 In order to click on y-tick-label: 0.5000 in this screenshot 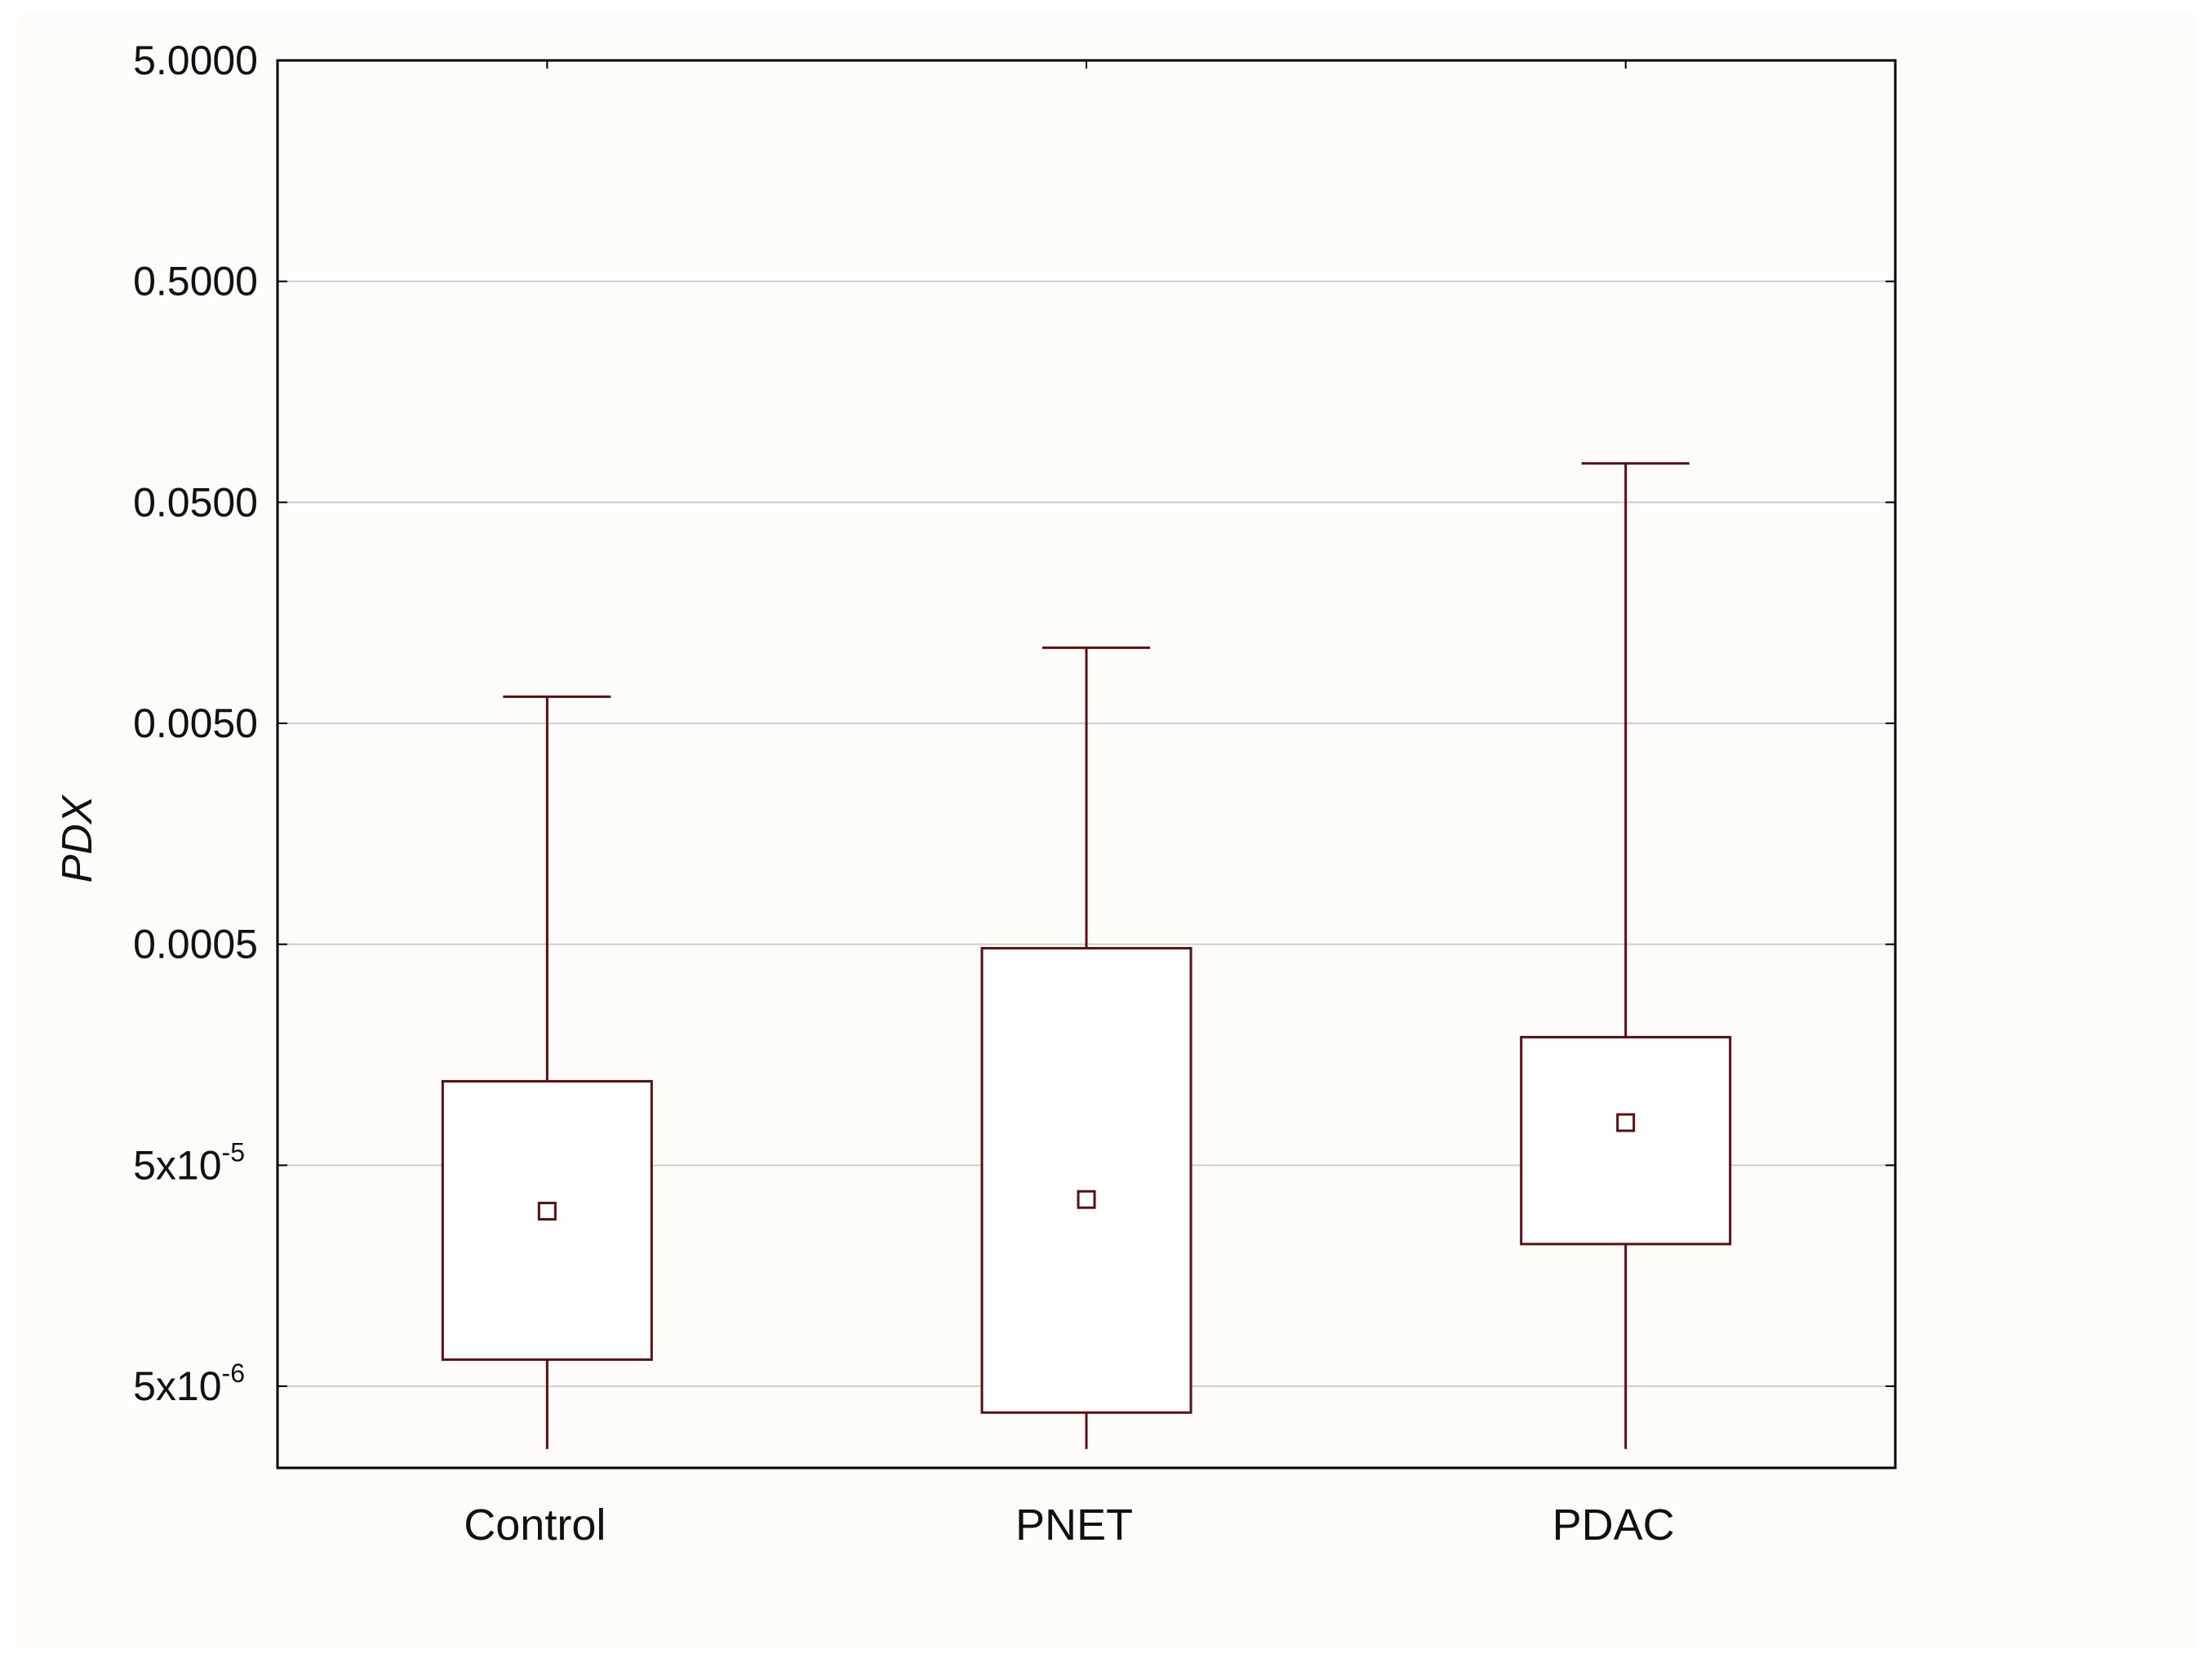, I will do `click(195, 282)`.